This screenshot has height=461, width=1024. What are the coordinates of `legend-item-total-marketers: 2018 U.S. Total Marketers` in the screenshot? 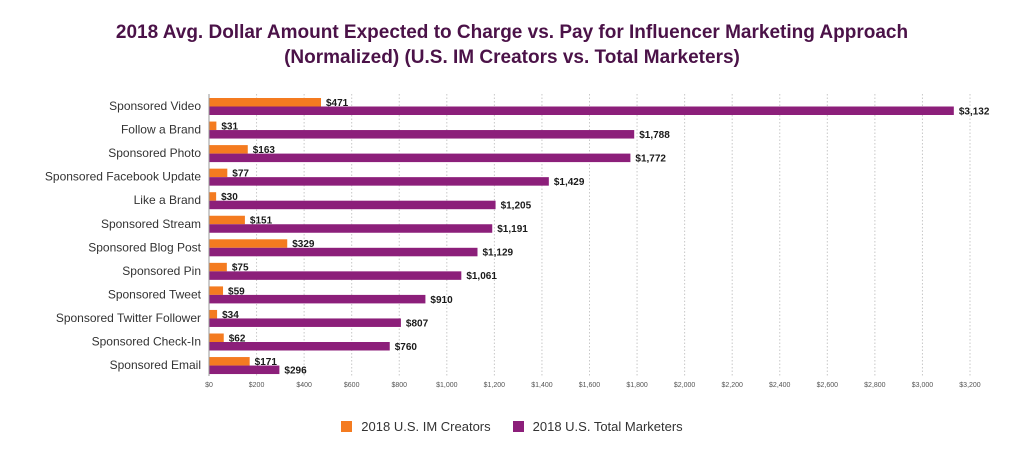 It's located at (597, 426).